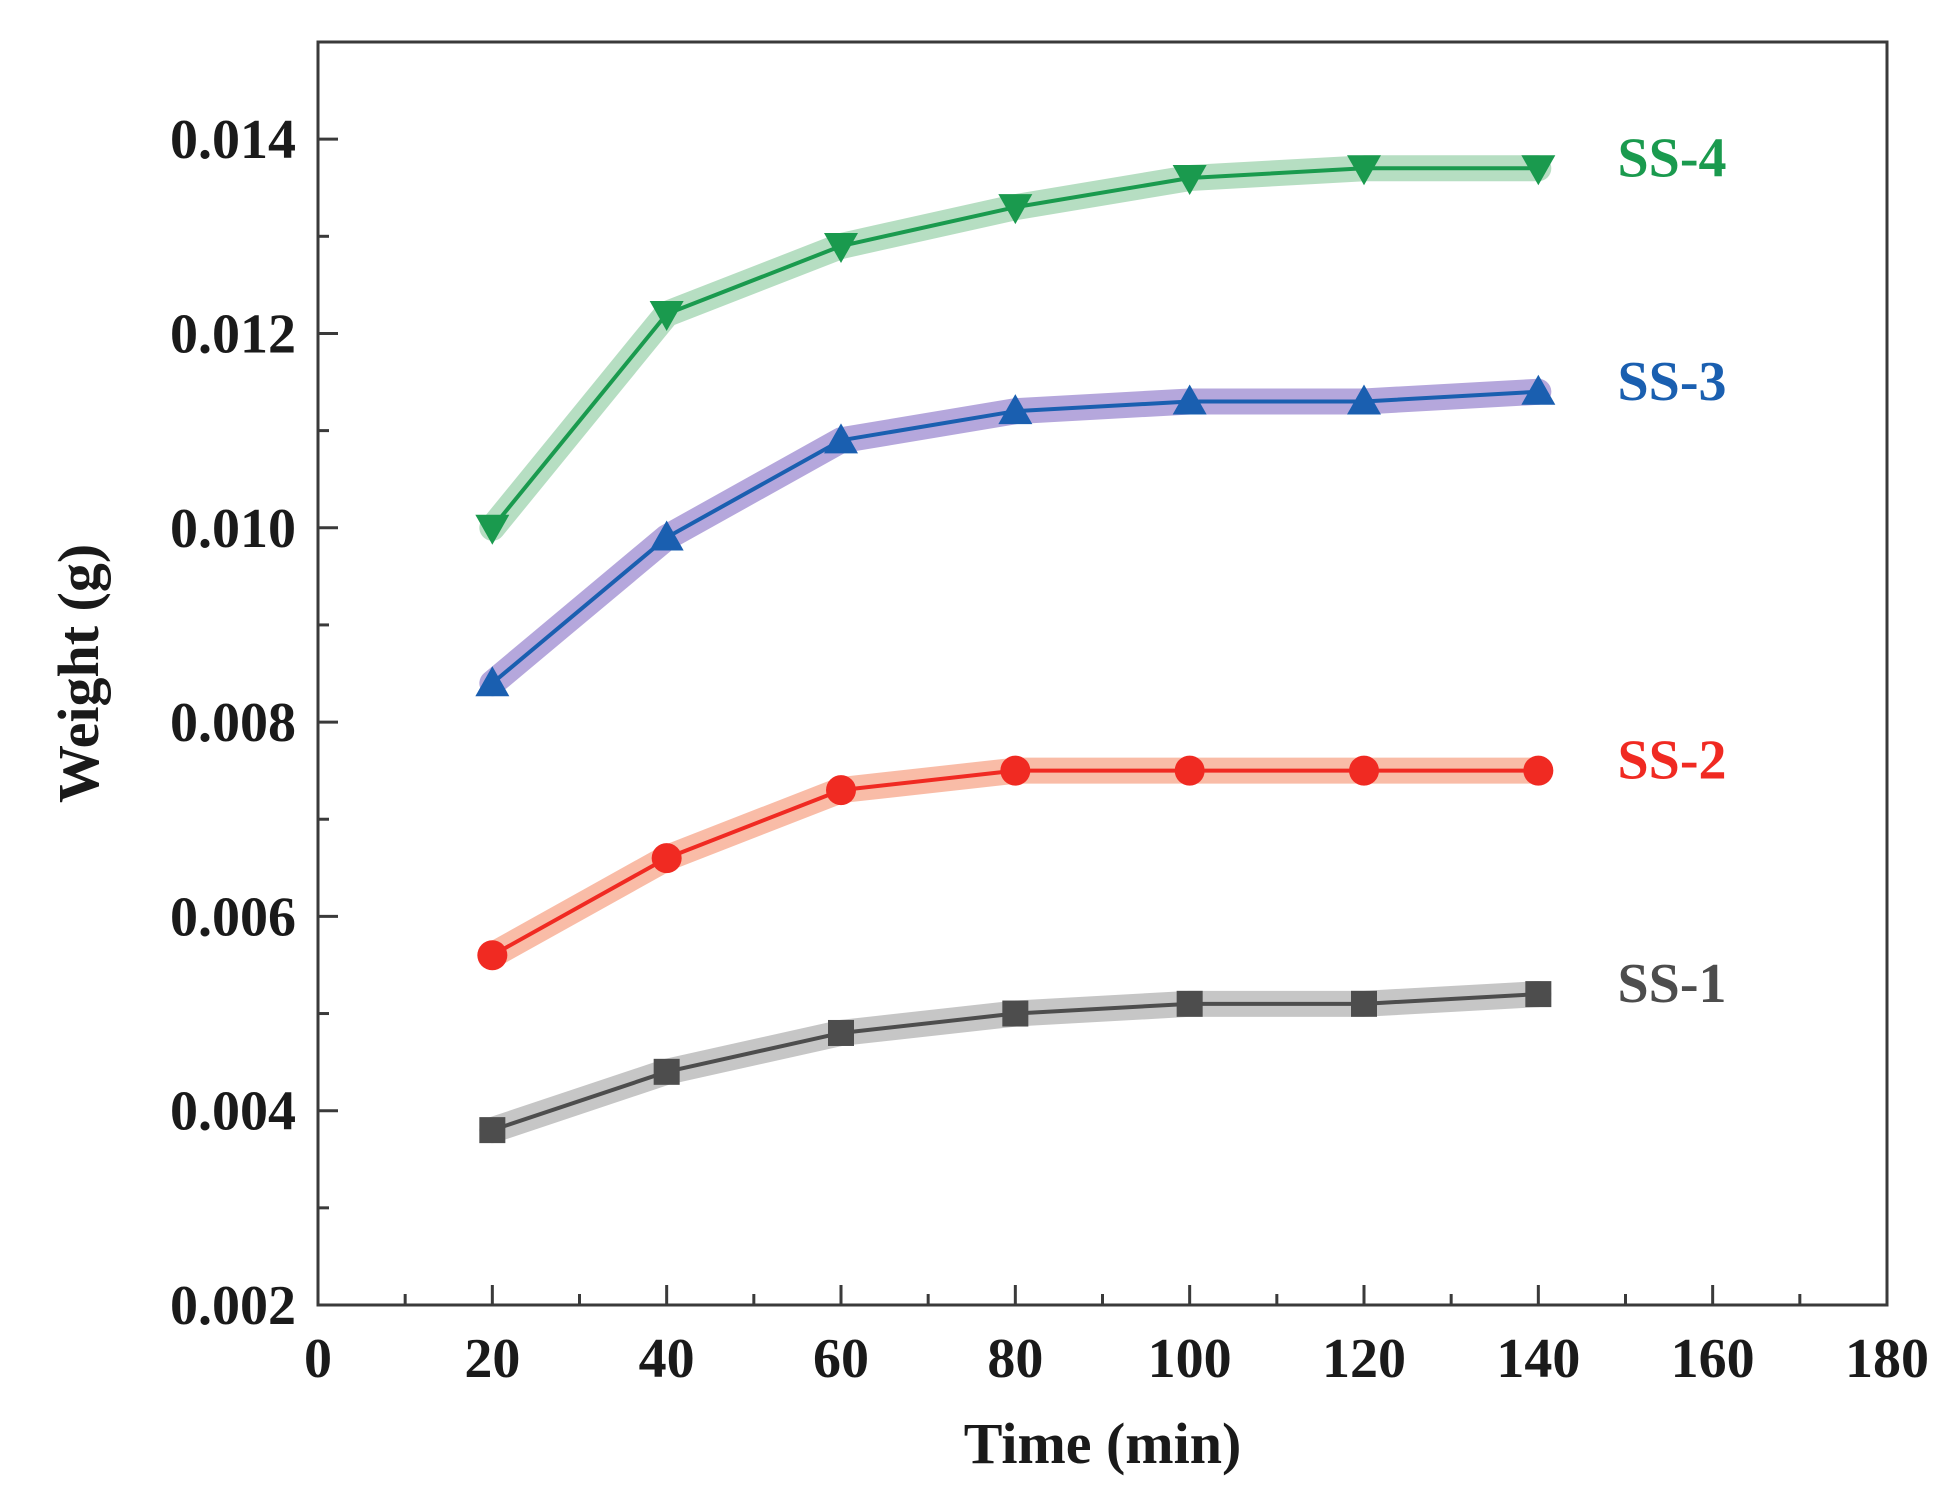 The width and height of the screenshot is (1951, 1488). I want to click on y-tick-label: 0.014, so click(233, 140).